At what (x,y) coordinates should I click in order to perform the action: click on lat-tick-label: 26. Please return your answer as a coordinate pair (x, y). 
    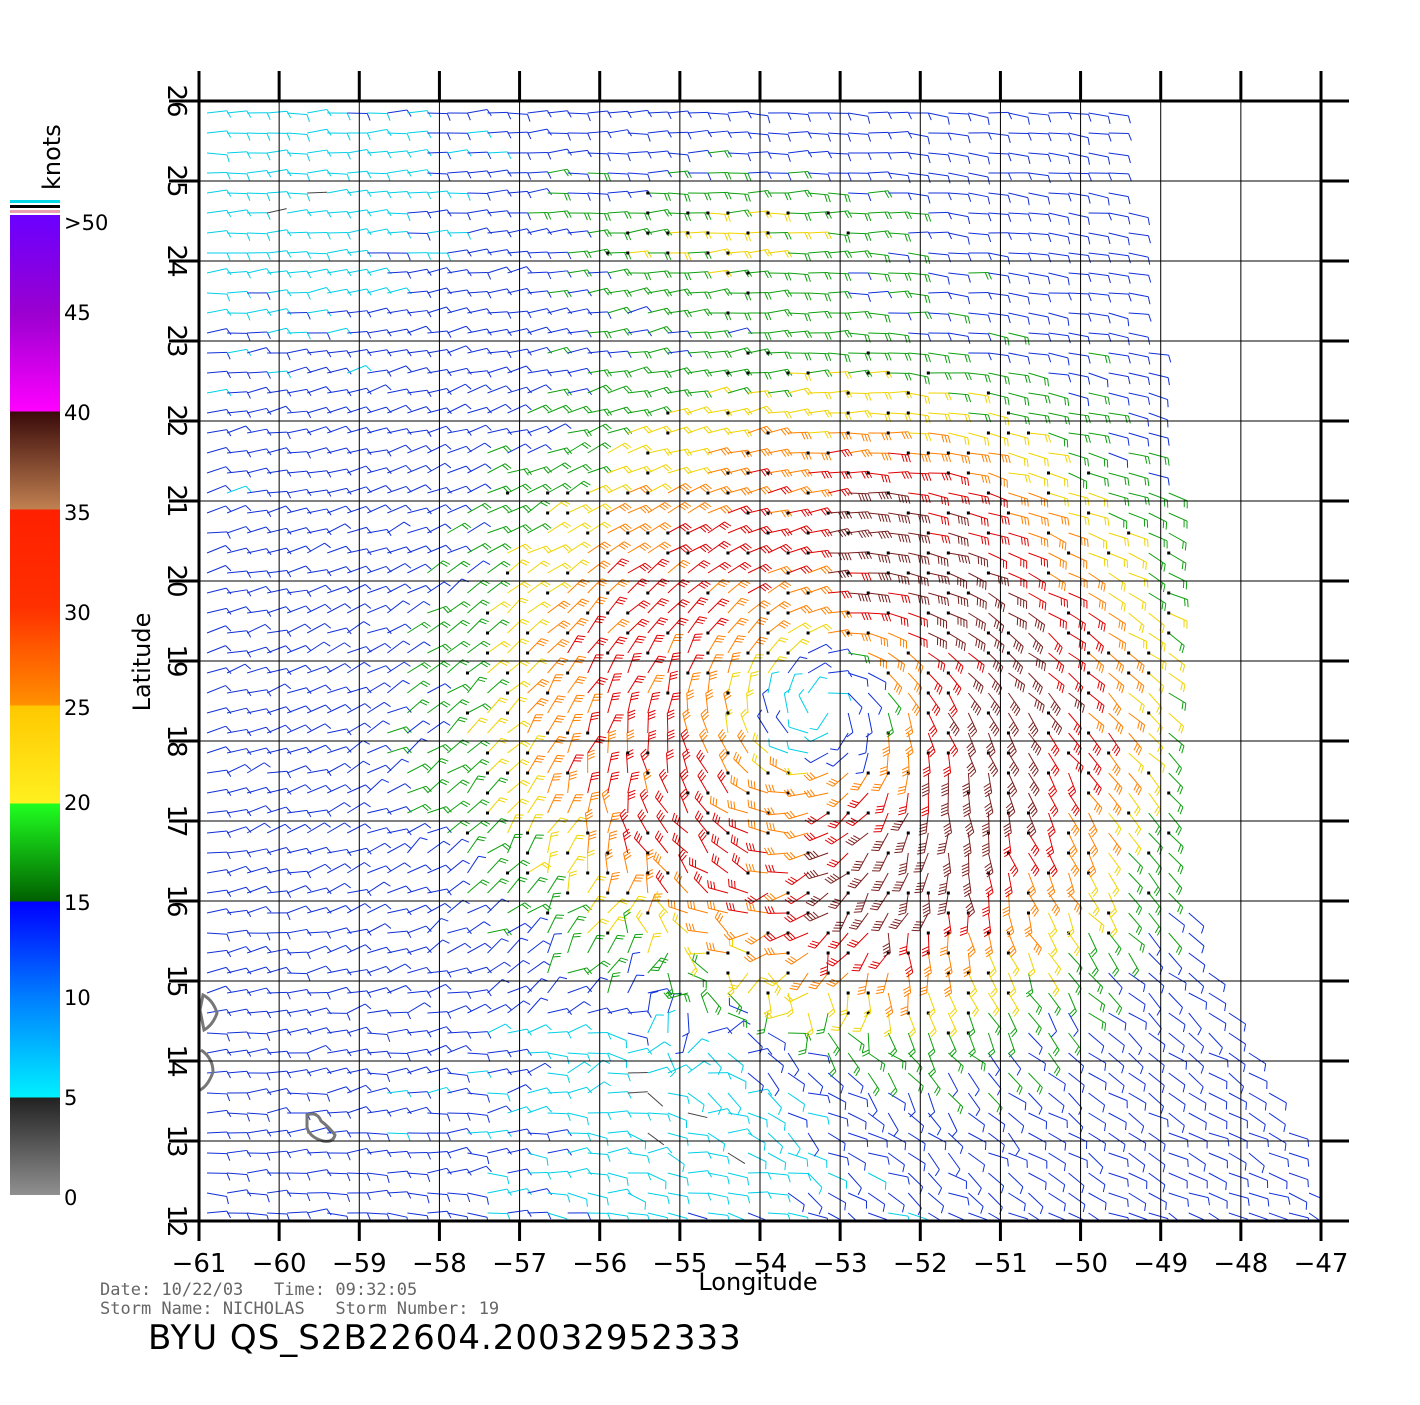
    Looking at the image, I should click on (176, 100).